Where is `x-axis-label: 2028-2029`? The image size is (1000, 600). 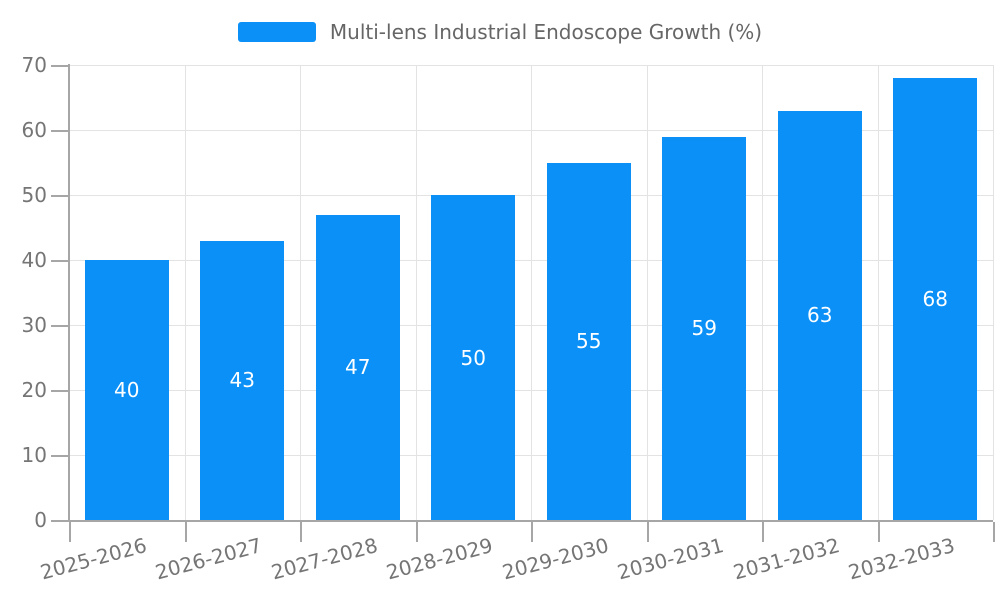
x-axis-label: 2028-2029 is located at coordinates (439, 559).